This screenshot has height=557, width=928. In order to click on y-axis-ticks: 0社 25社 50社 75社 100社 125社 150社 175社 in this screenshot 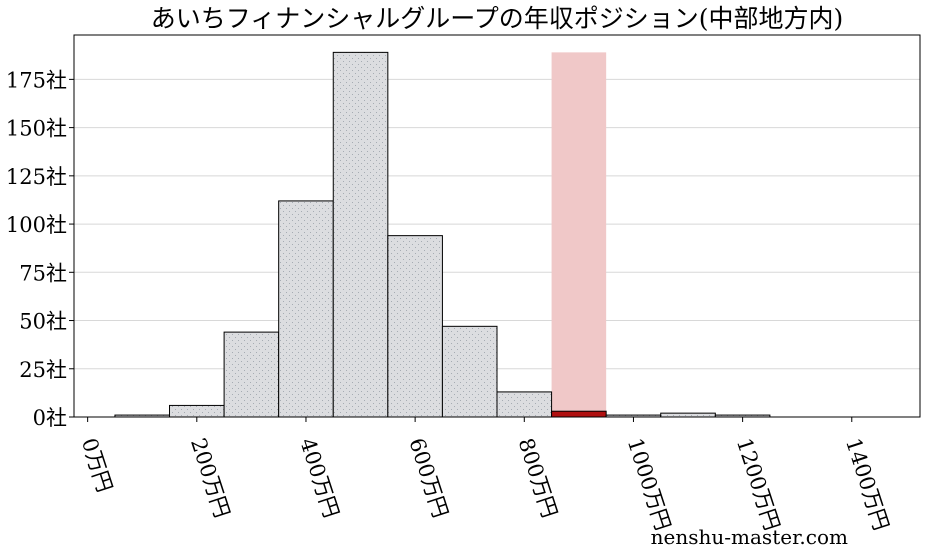, I will do `click(40, 249)`.